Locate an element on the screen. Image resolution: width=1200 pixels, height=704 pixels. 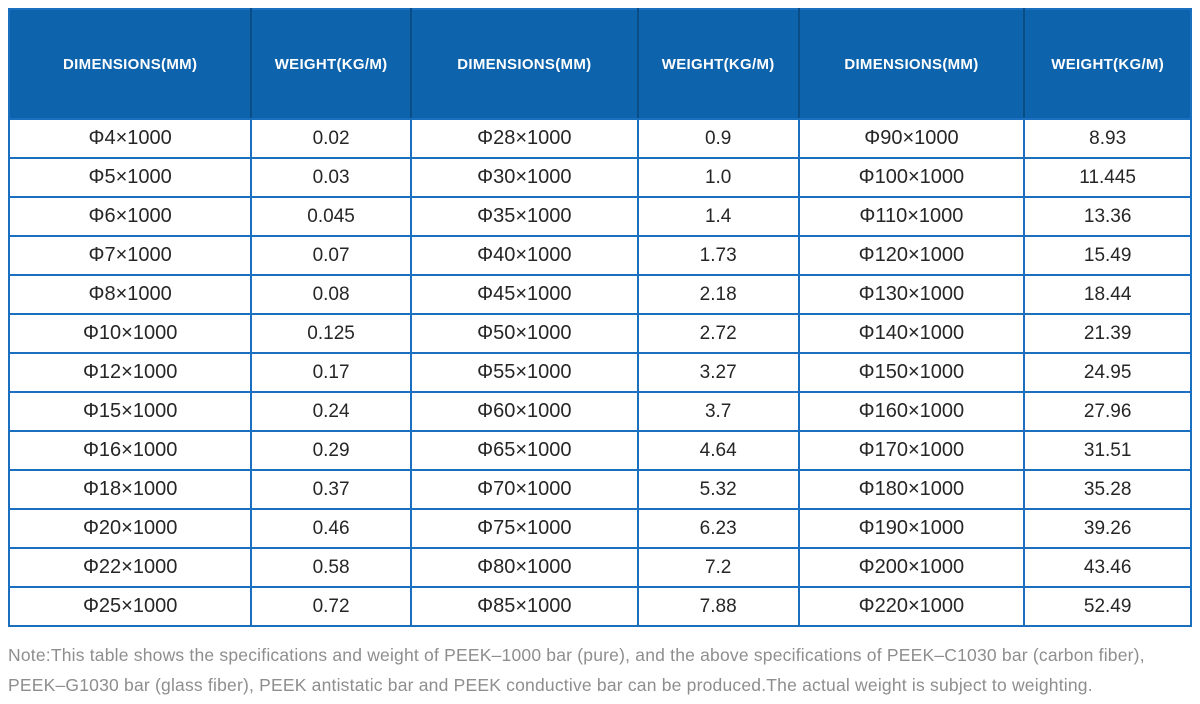
table-cell: 3.27 is located at coordinates (718, 372).